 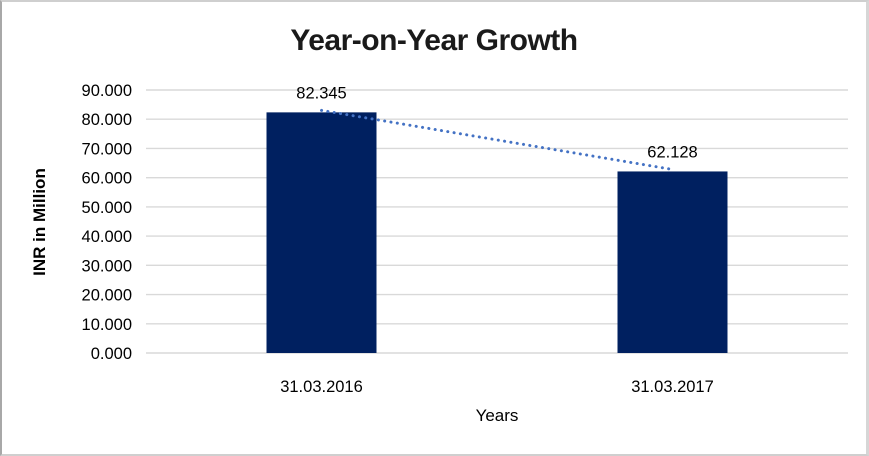 What do you see at coordinates (107, 208) in the screenshot?
I see `y-tick-label: 50.000` at bounding box center [107, 208].